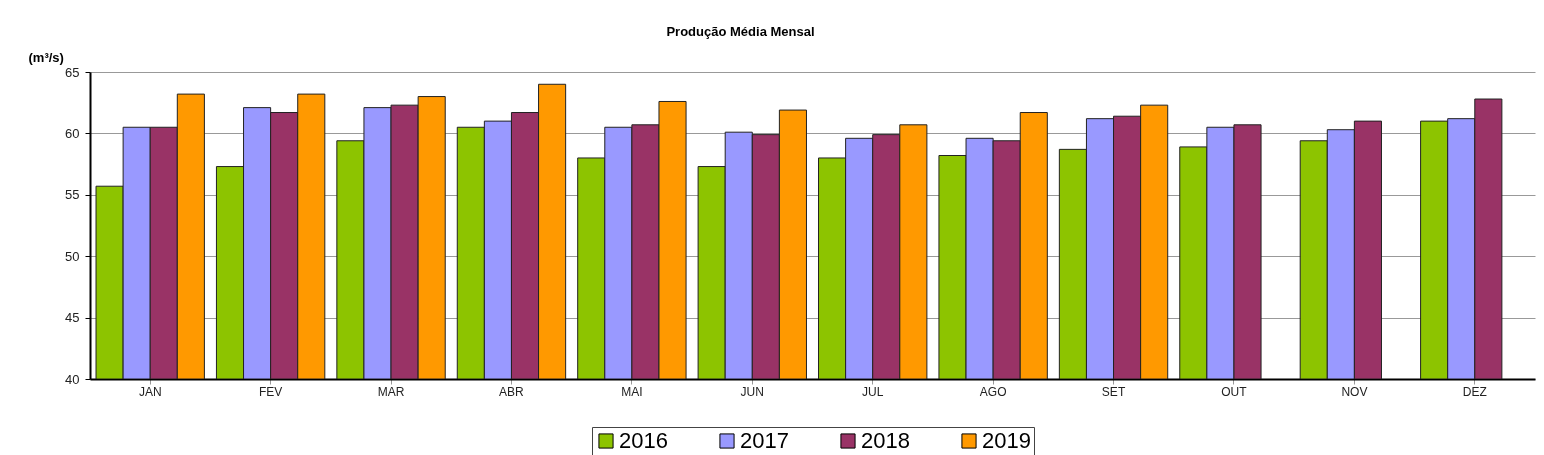 The image size is (1544, 455). I want to click on y-tick-label: 40, so click(72, 379).